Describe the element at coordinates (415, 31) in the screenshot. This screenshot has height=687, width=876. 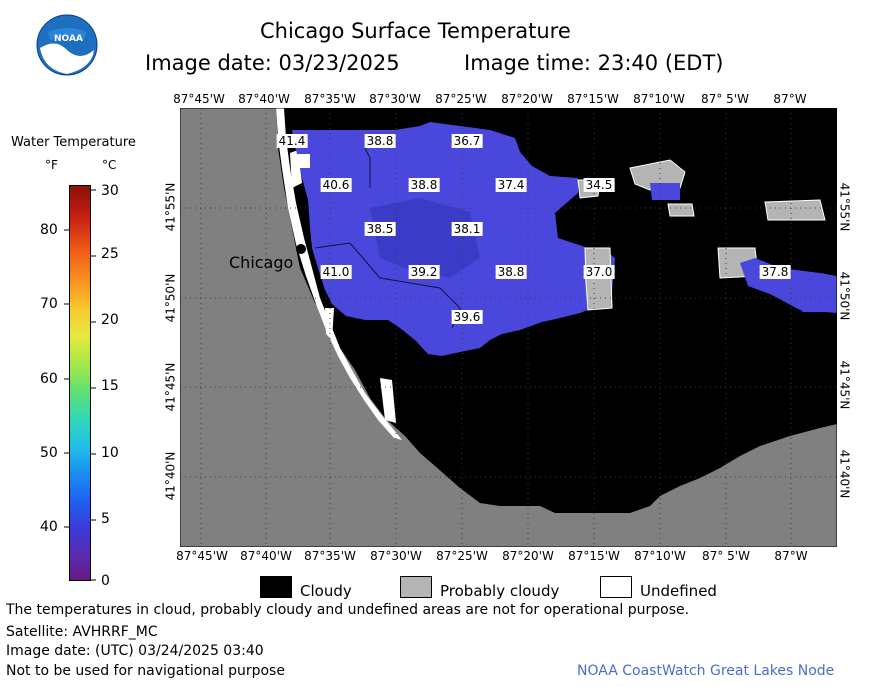
I see `page-title: Chicago Surface Temperature` at that location.